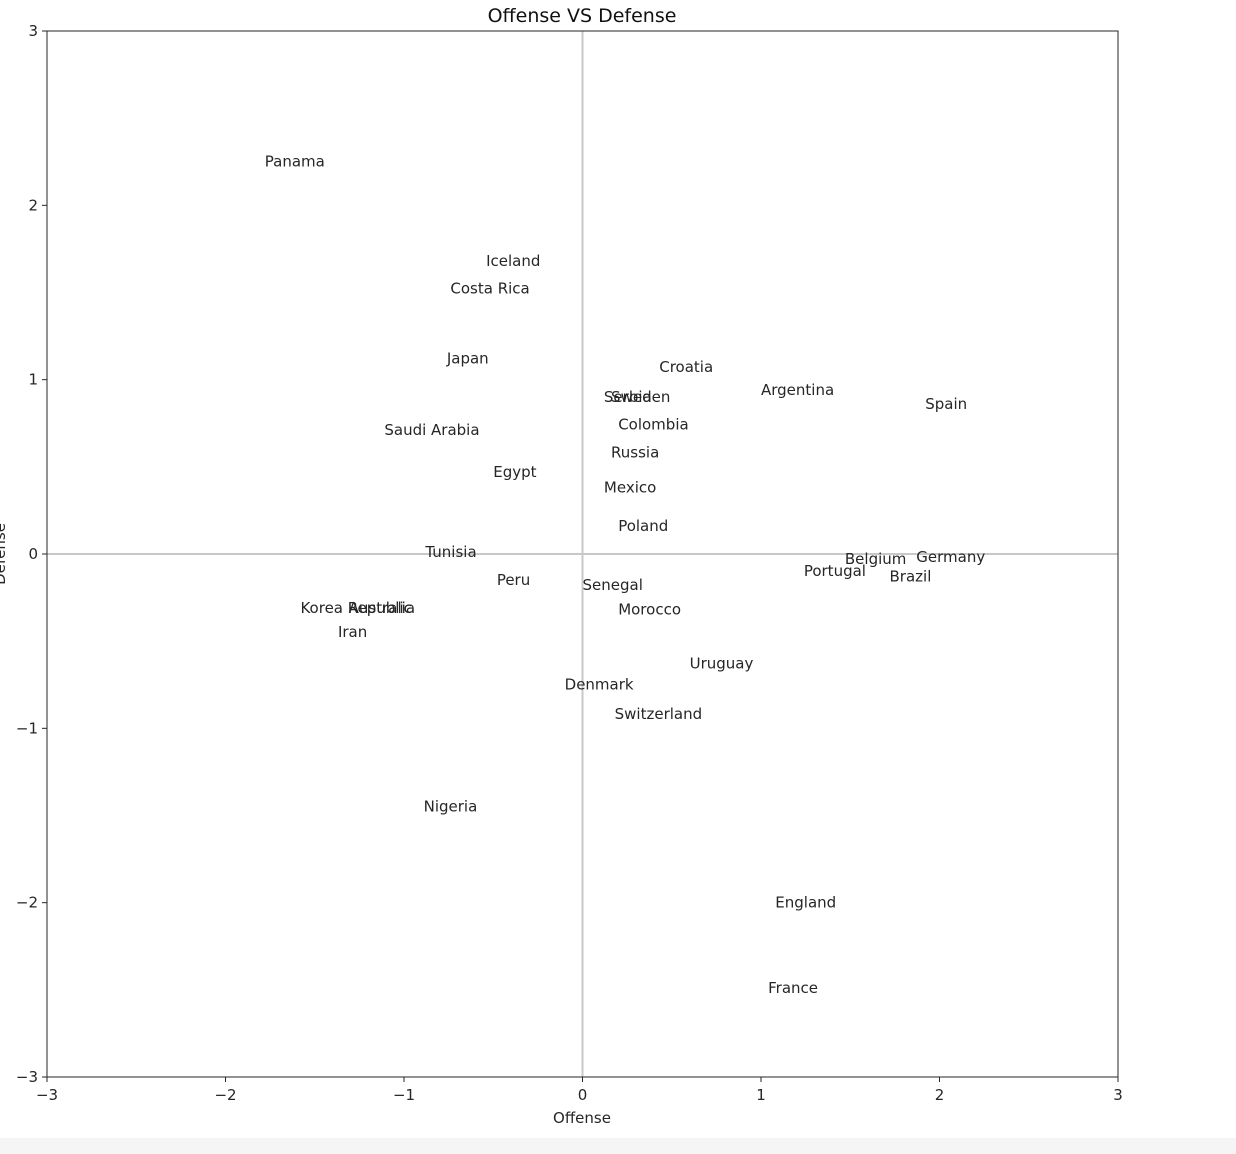  I want to click on y-tick-label: −2, so click(27, 903).